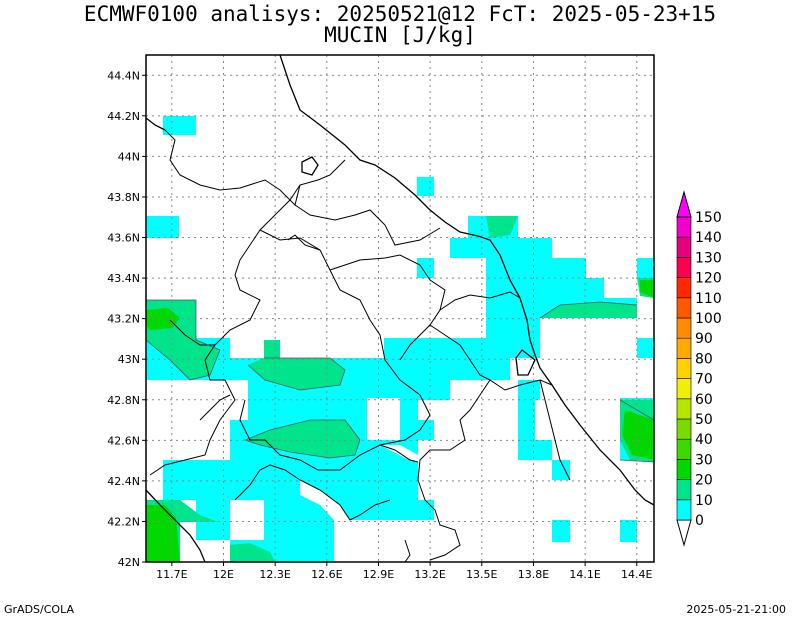  I want to click on colorbar-label: 130, so click(708, 258).